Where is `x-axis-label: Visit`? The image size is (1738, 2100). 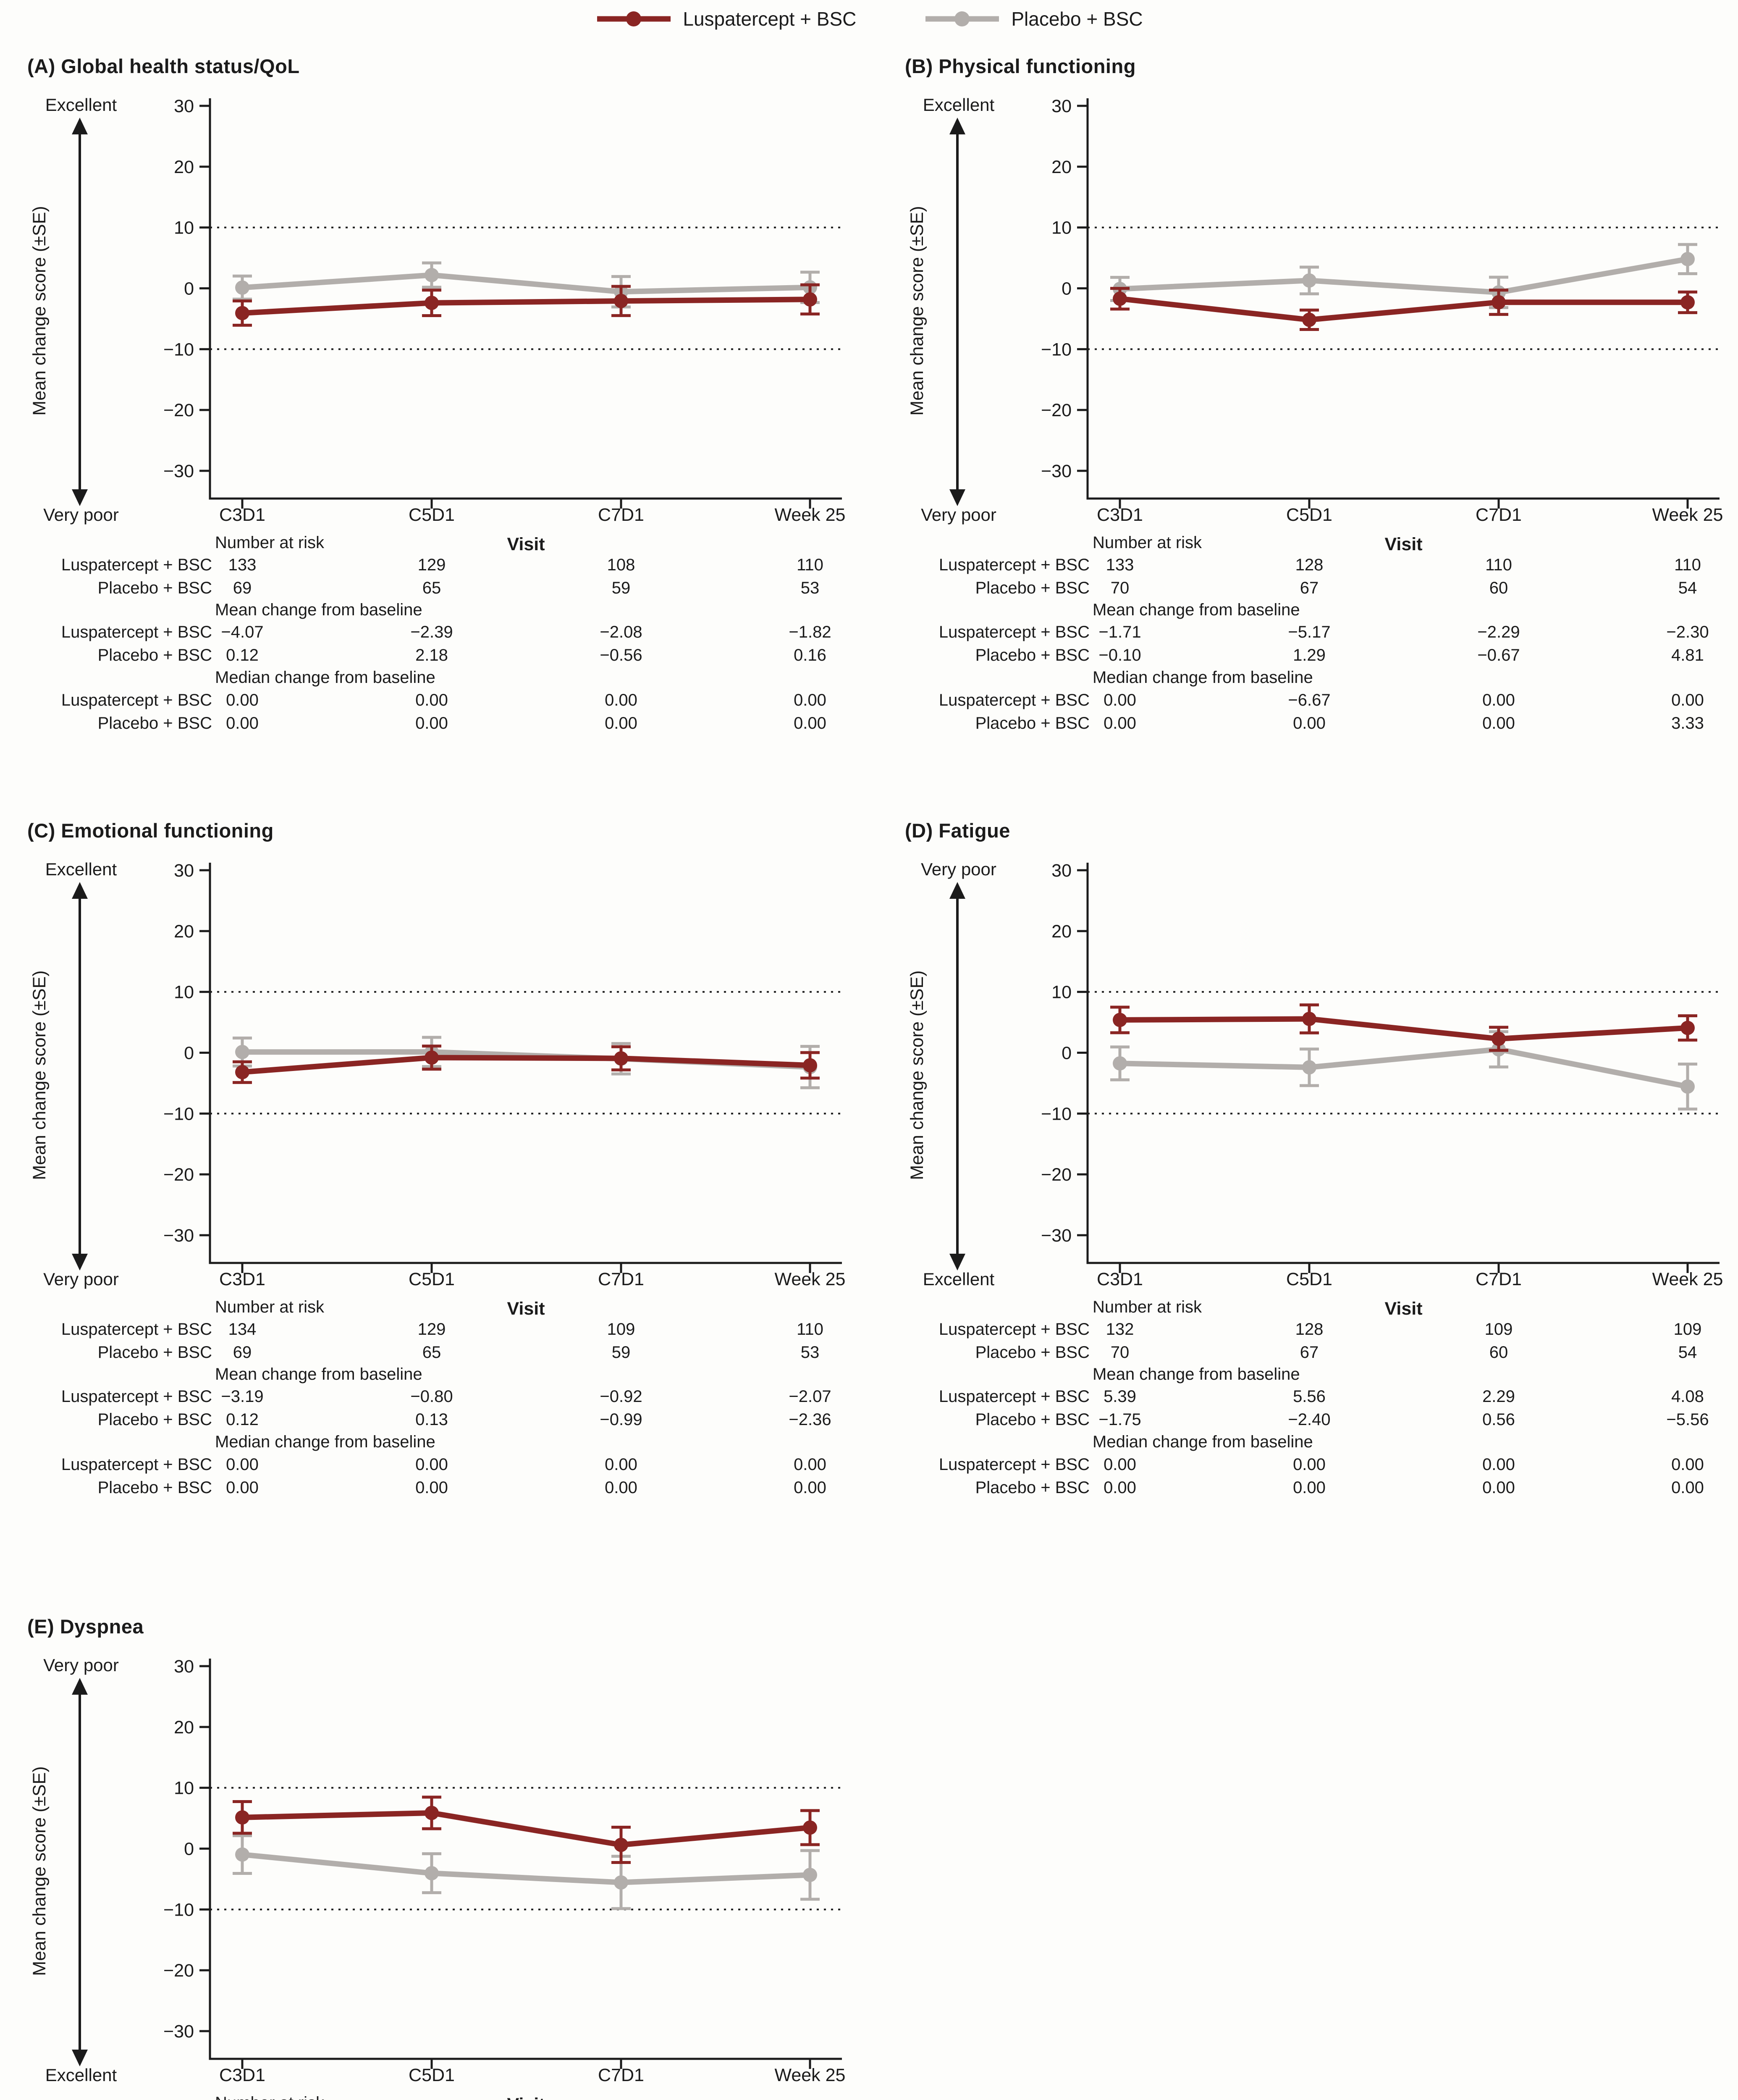 x-axis-label: Visit is located at coordinates (526, 2097).